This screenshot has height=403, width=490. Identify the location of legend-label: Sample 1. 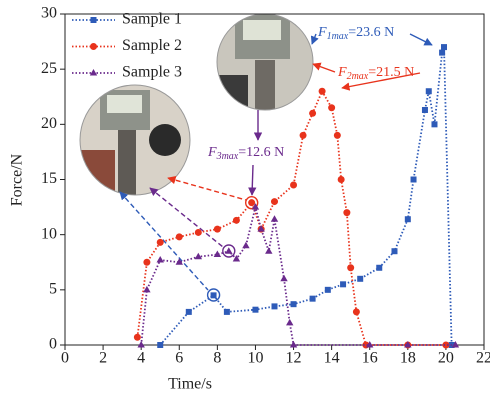
(152, 19).